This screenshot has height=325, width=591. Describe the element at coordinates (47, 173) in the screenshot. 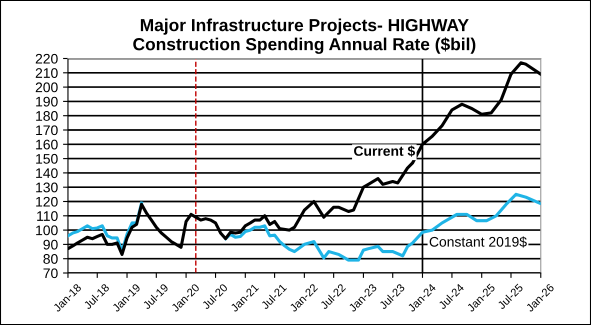

I see `y-tick-label: 140` at that location.